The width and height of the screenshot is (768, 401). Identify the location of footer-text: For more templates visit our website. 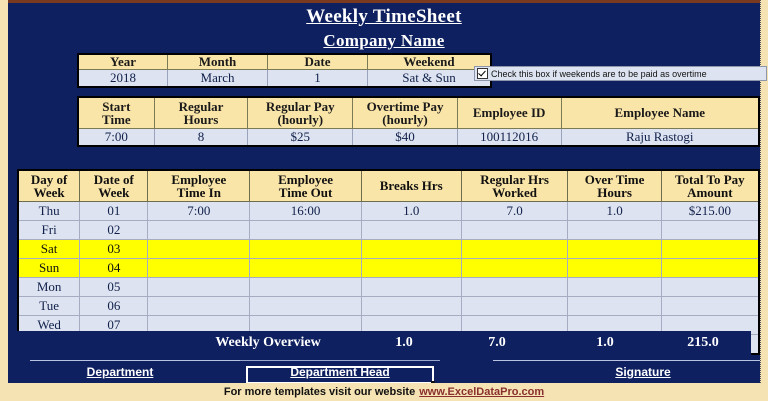
(319, 392).